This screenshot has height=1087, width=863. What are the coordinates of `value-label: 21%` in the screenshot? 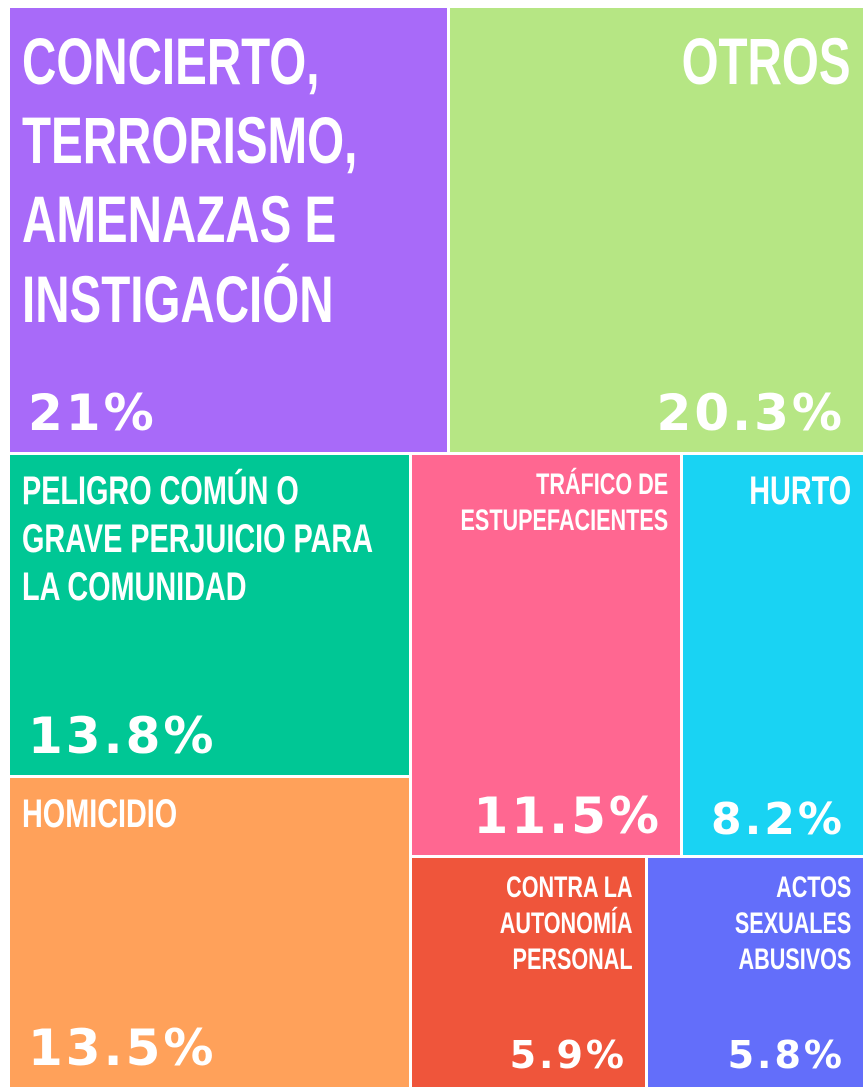 It's located at (92, 413).